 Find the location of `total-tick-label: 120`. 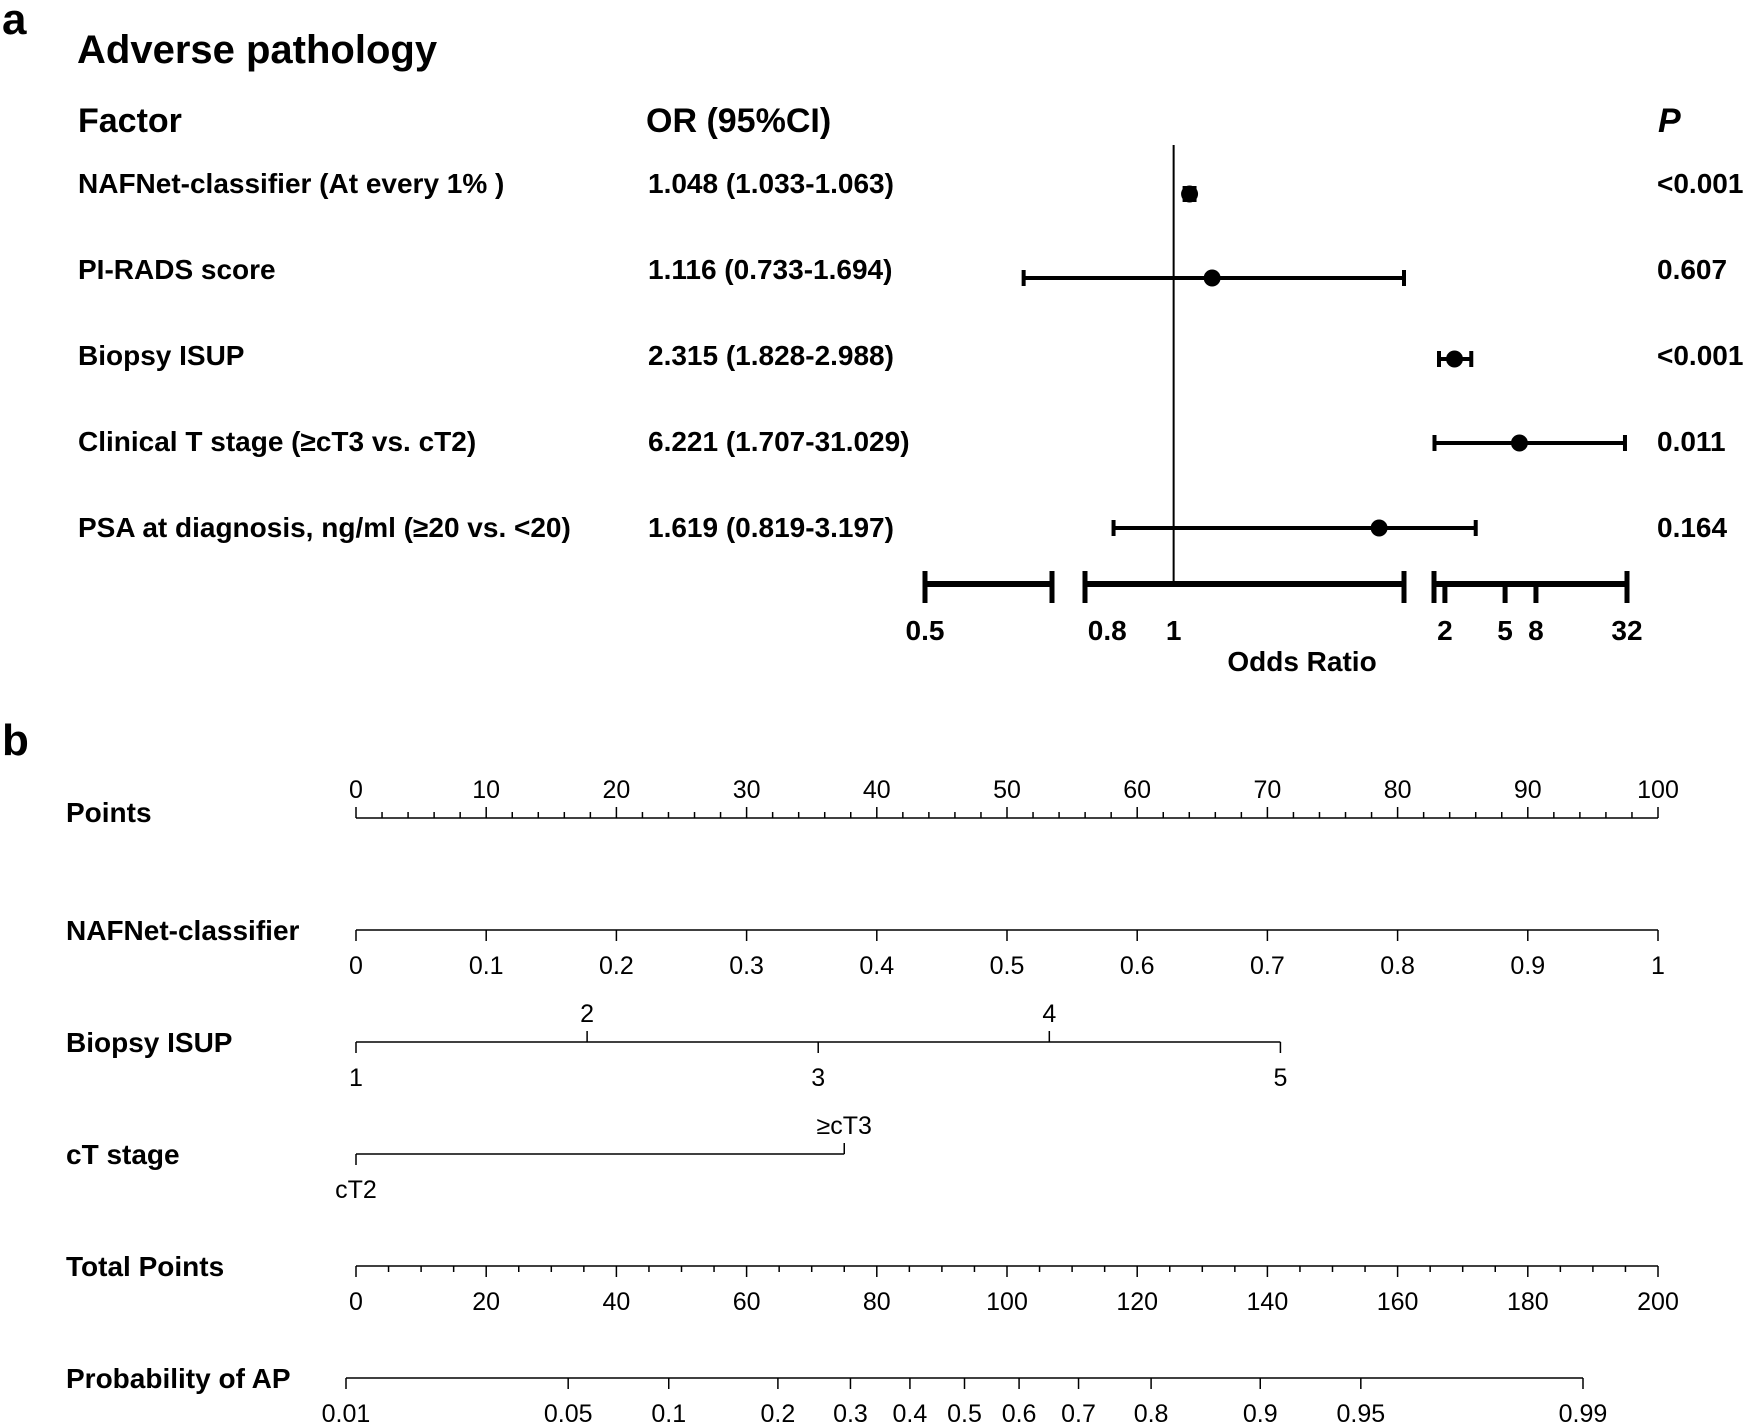

total-tick-label: 120 is located at coordinates (1137, 1302).